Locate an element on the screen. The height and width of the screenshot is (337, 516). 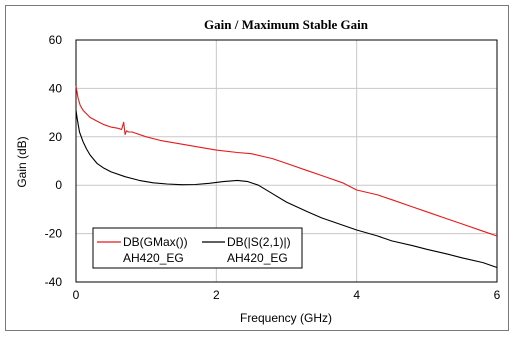
legend-label-s21: DB(|S(2,1)|) is located at coordinates (259, 242).